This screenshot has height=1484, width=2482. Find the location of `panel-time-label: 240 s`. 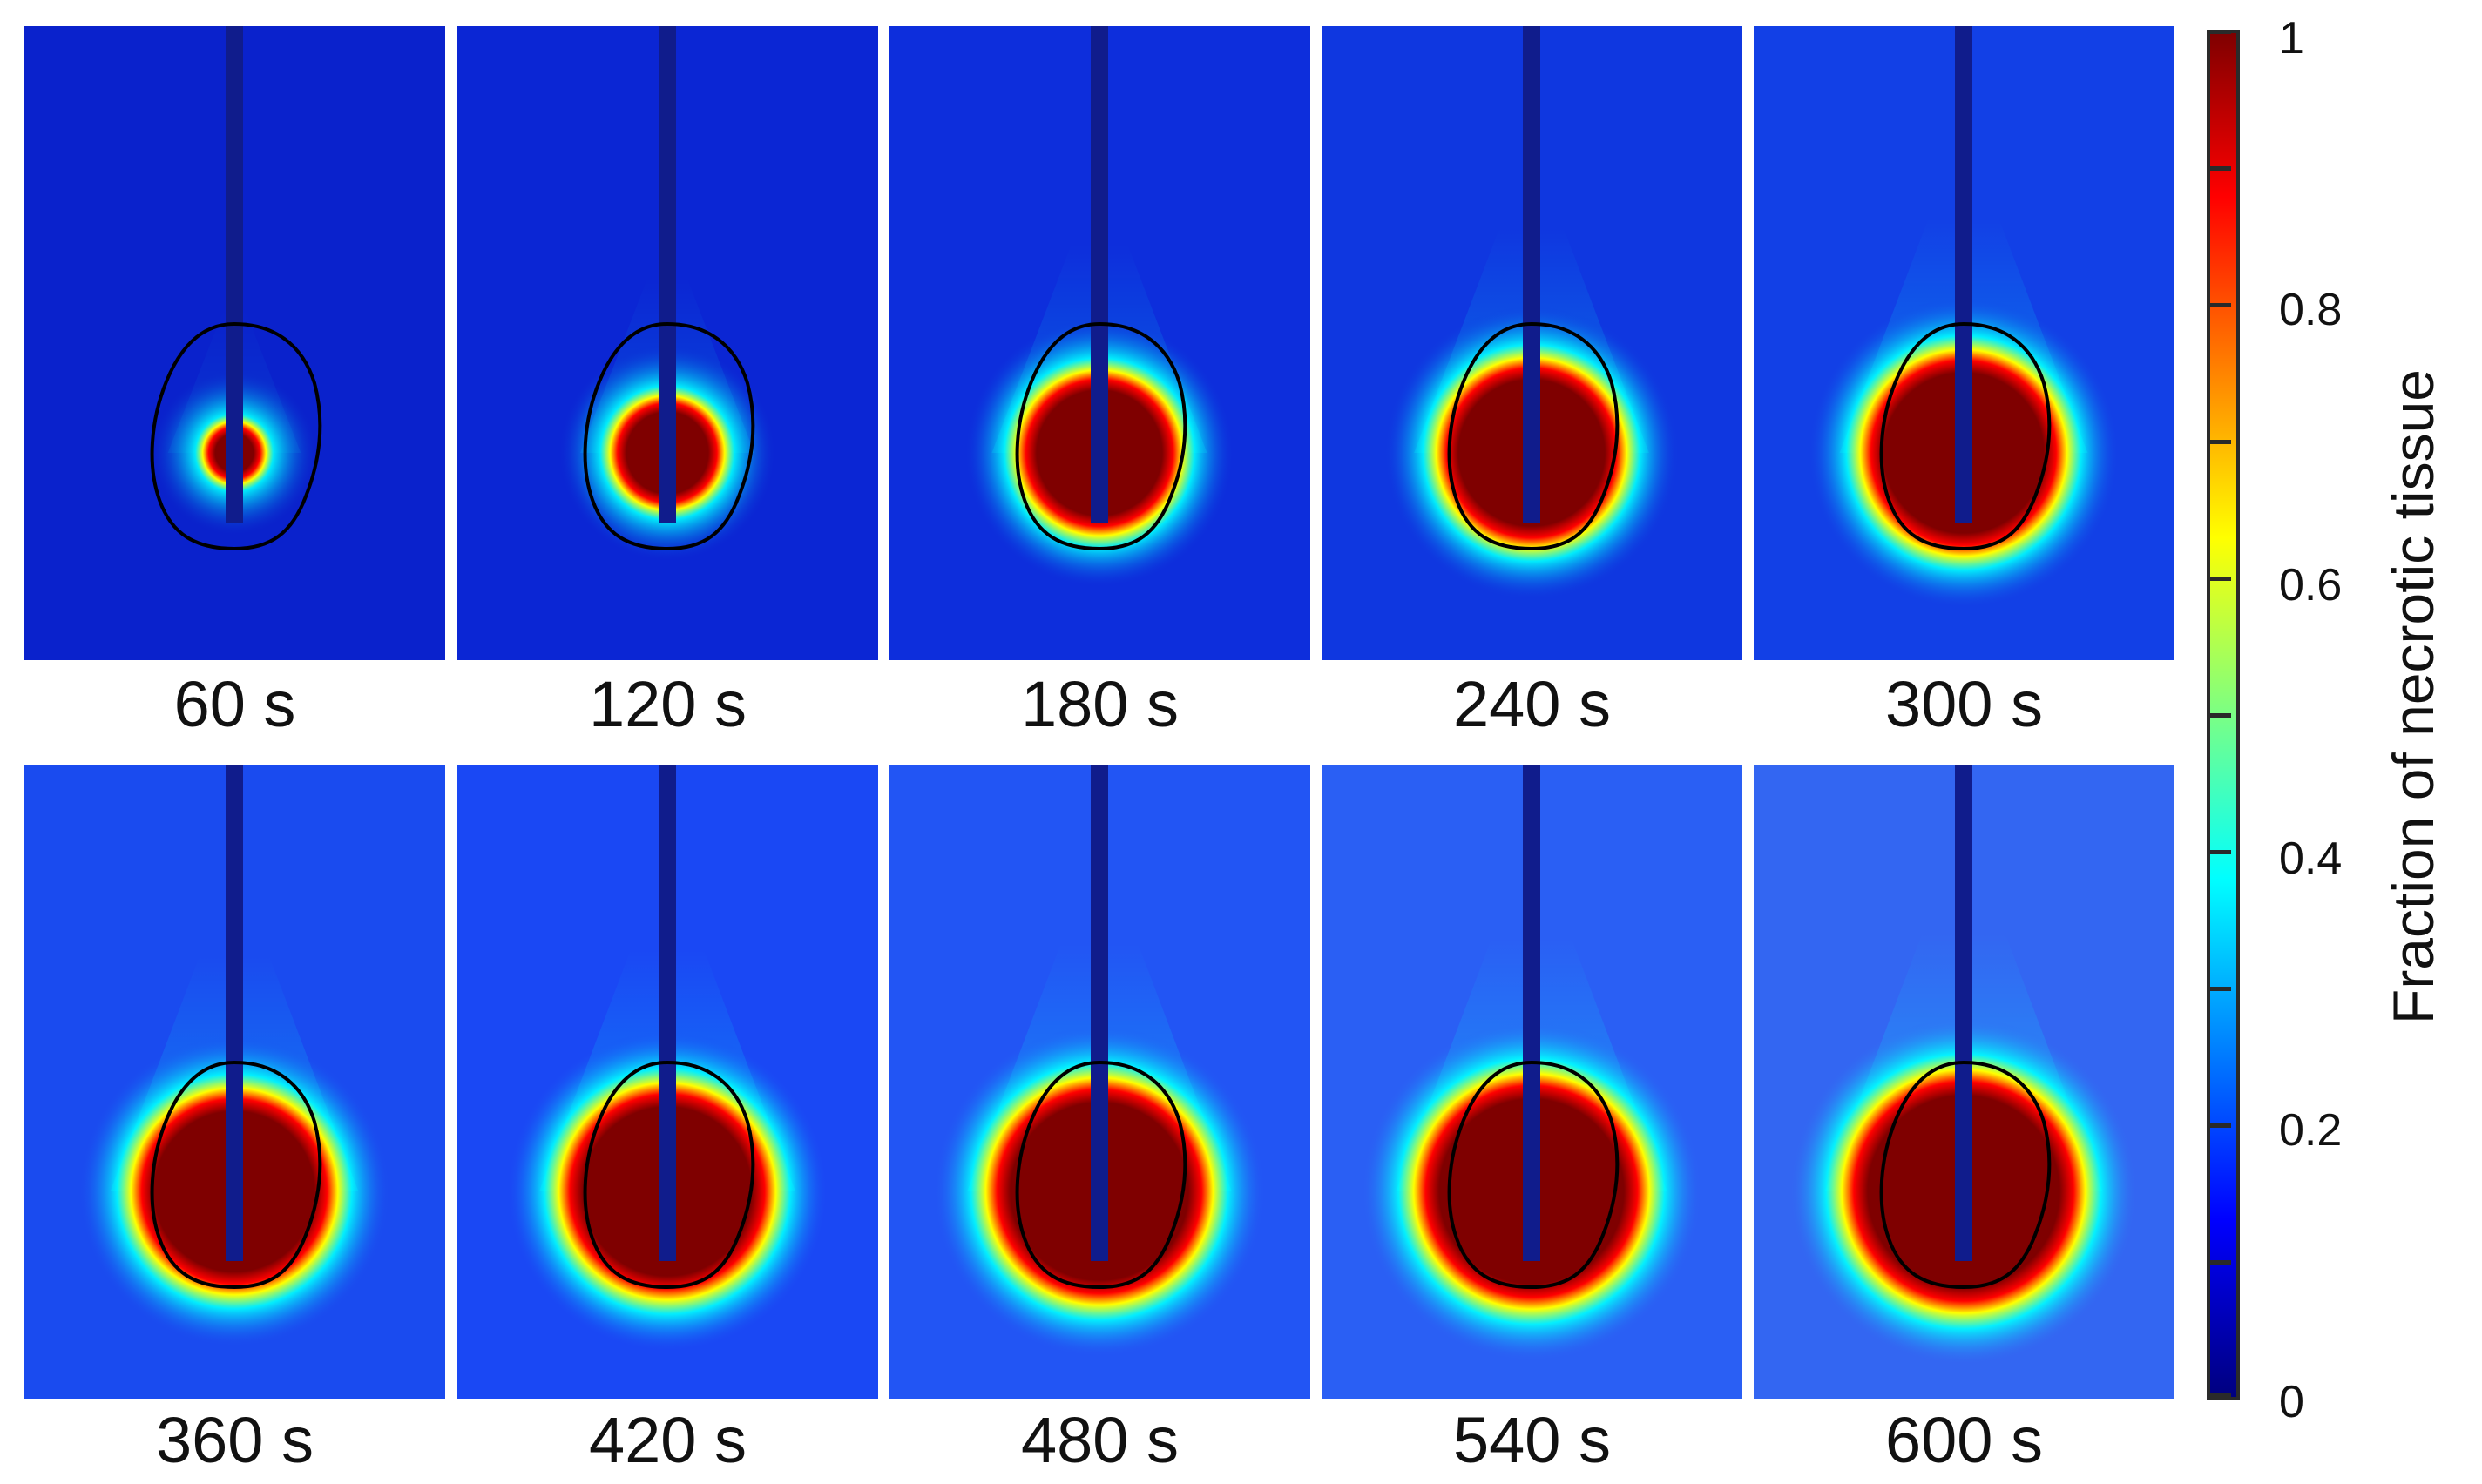

panel-time-label: 240 s is located at coordinates (1532, 704).